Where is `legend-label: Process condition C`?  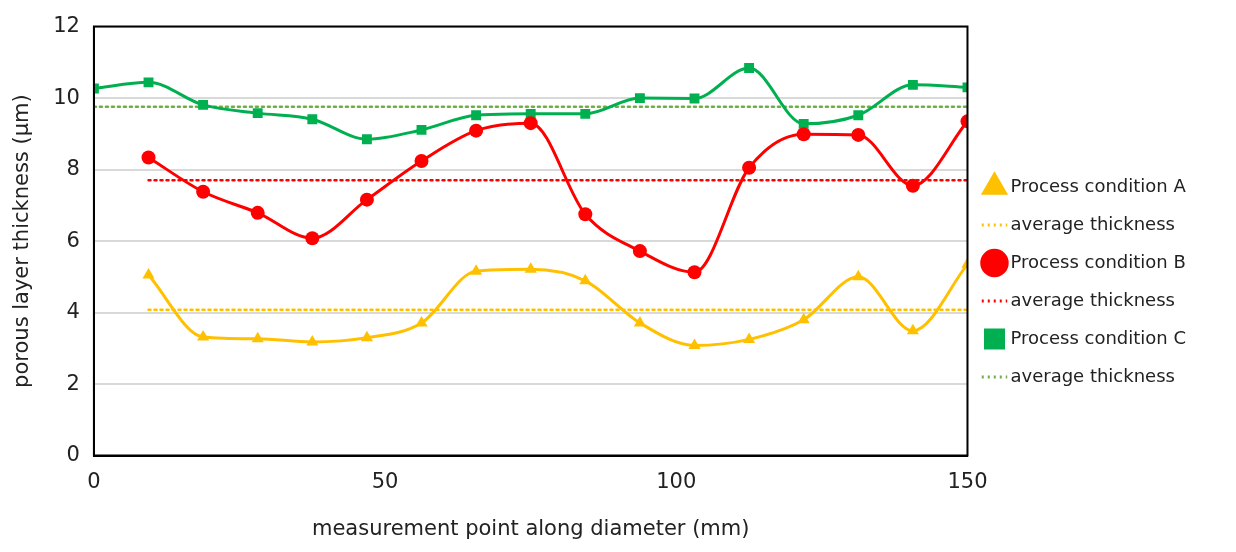
legend-label: Process condition C is located at coordinates (1098, 337).